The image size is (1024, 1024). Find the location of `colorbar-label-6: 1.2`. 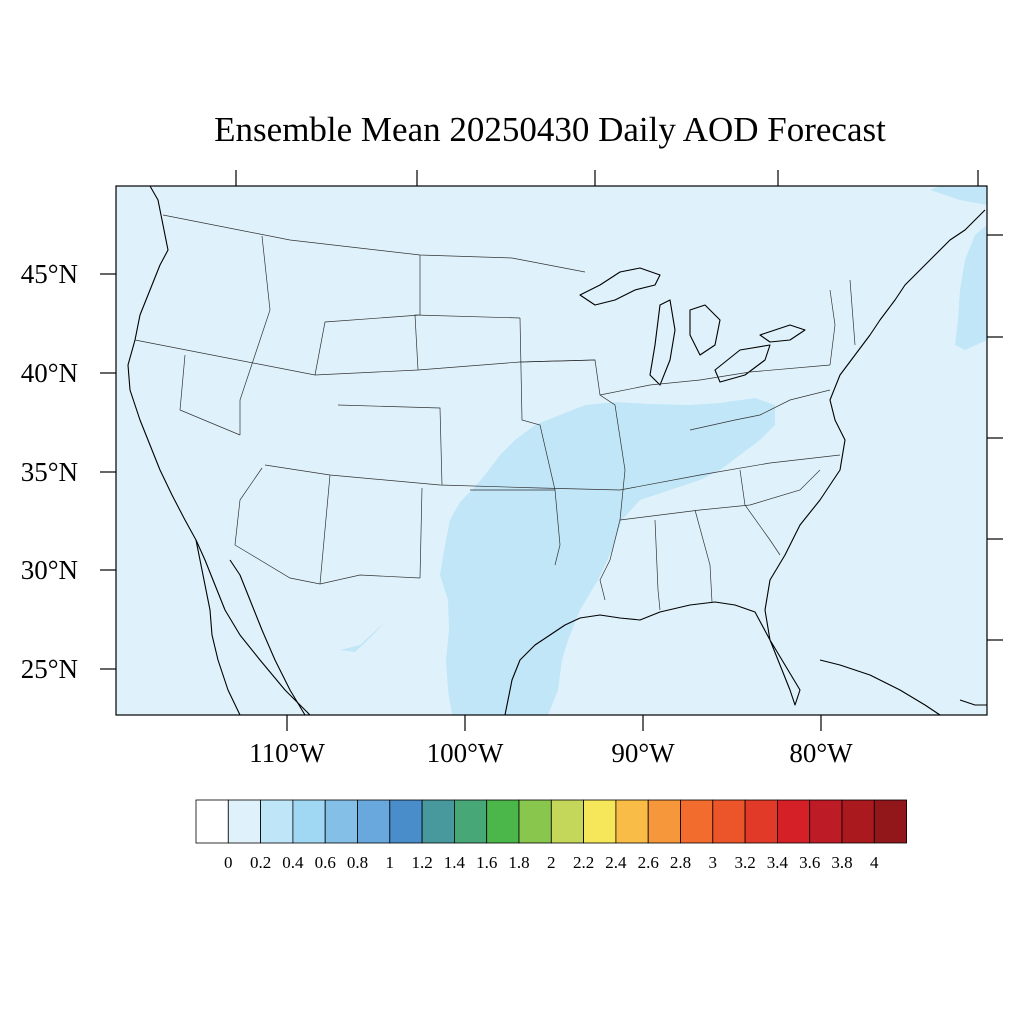

colorbar-label-6: 1.2 is located at coordinates (421, 862).